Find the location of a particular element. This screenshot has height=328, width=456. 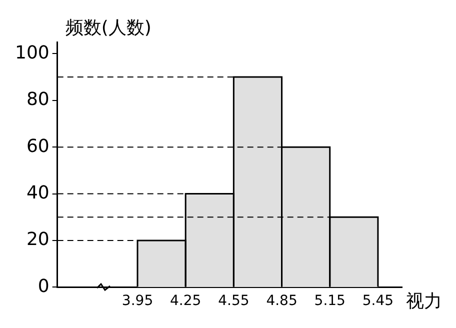

y-tick-label: 80 is located at coordinates (38, 99).